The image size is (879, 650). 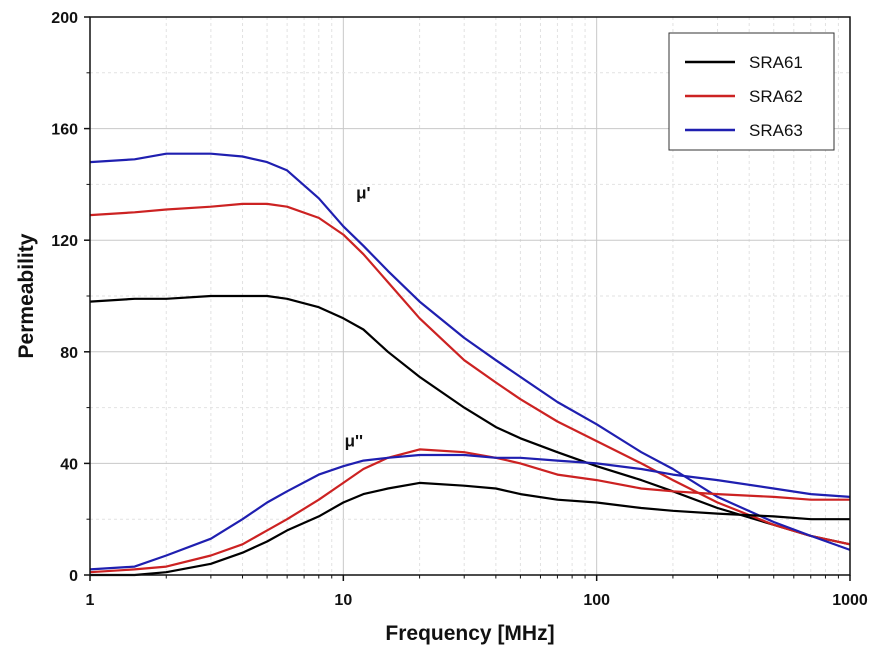 What do you see at coordinates (358, 316) in the screenshot?
I see `annotations: μ' μ''` at bounding box center [358, 316].